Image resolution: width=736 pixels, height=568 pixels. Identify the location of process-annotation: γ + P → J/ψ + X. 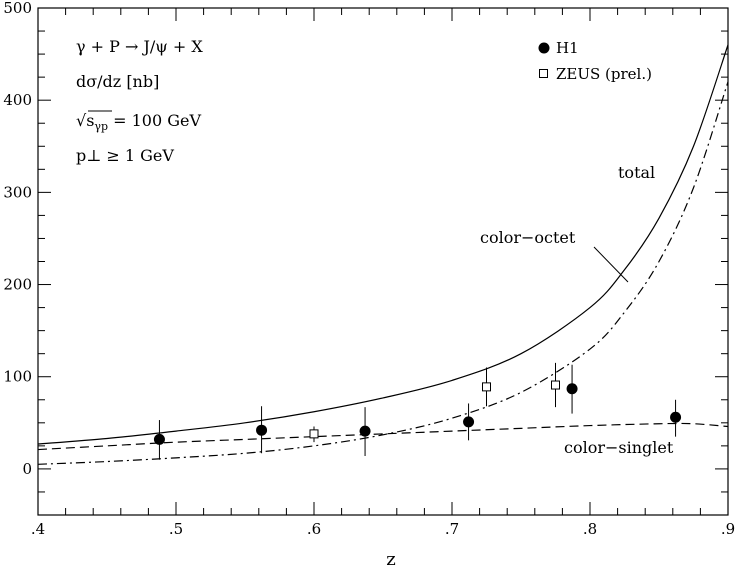
(139, 46).